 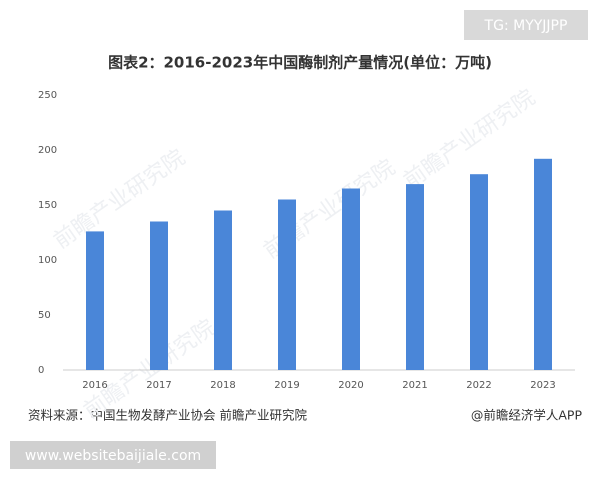 I want to click on website-box, so click(x=113, y=455).